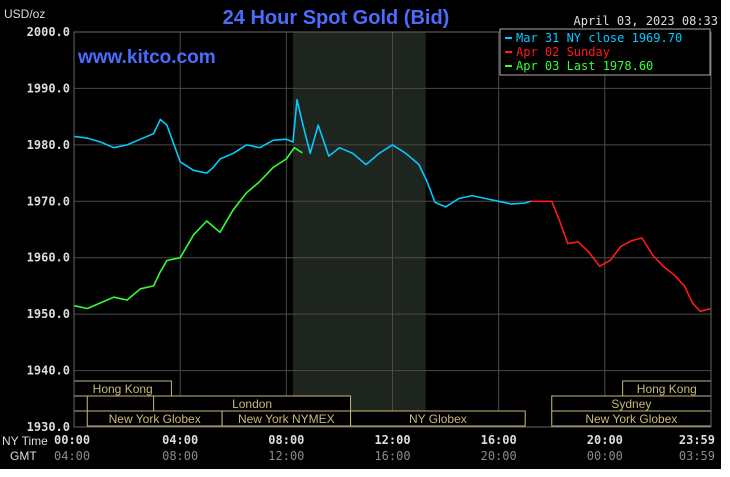  Describe the element at coordinates (72, 456) in the screenshot. I see `gmt-tick-label: 04:00` at that location.